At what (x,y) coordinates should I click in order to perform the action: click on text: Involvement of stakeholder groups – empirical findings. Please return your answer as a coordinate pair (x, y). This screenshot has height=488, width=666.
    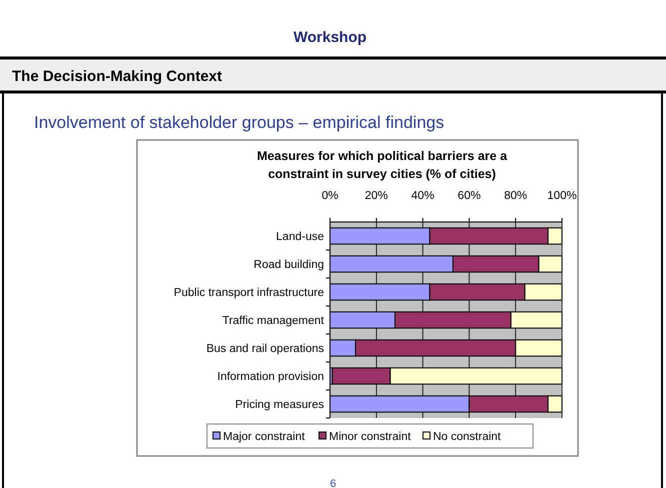
    Looking at the image, I should click on (239, 122).